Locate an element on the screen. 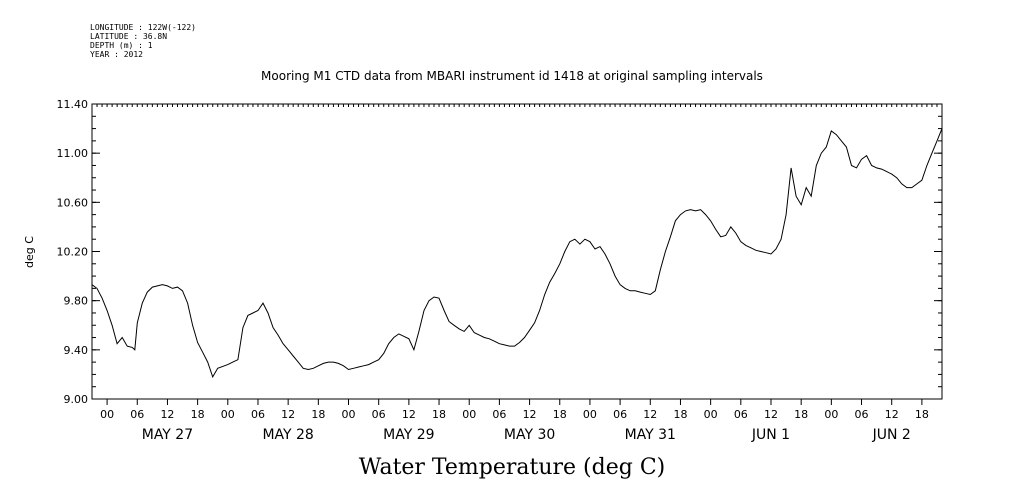 The image size is (1009, 504). metadata-line: DEPTH (m) : 1 is located at coordinates (121, 45).